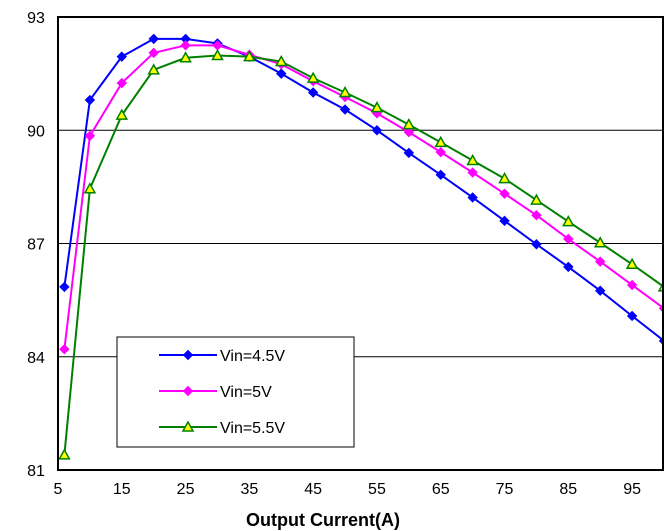 The width and height of the screenshot is (664, 531). What do you see at coordinates (249, 489) in the screenshot?
I see `x-tick-label: 35` at bounding box center [249, 489].